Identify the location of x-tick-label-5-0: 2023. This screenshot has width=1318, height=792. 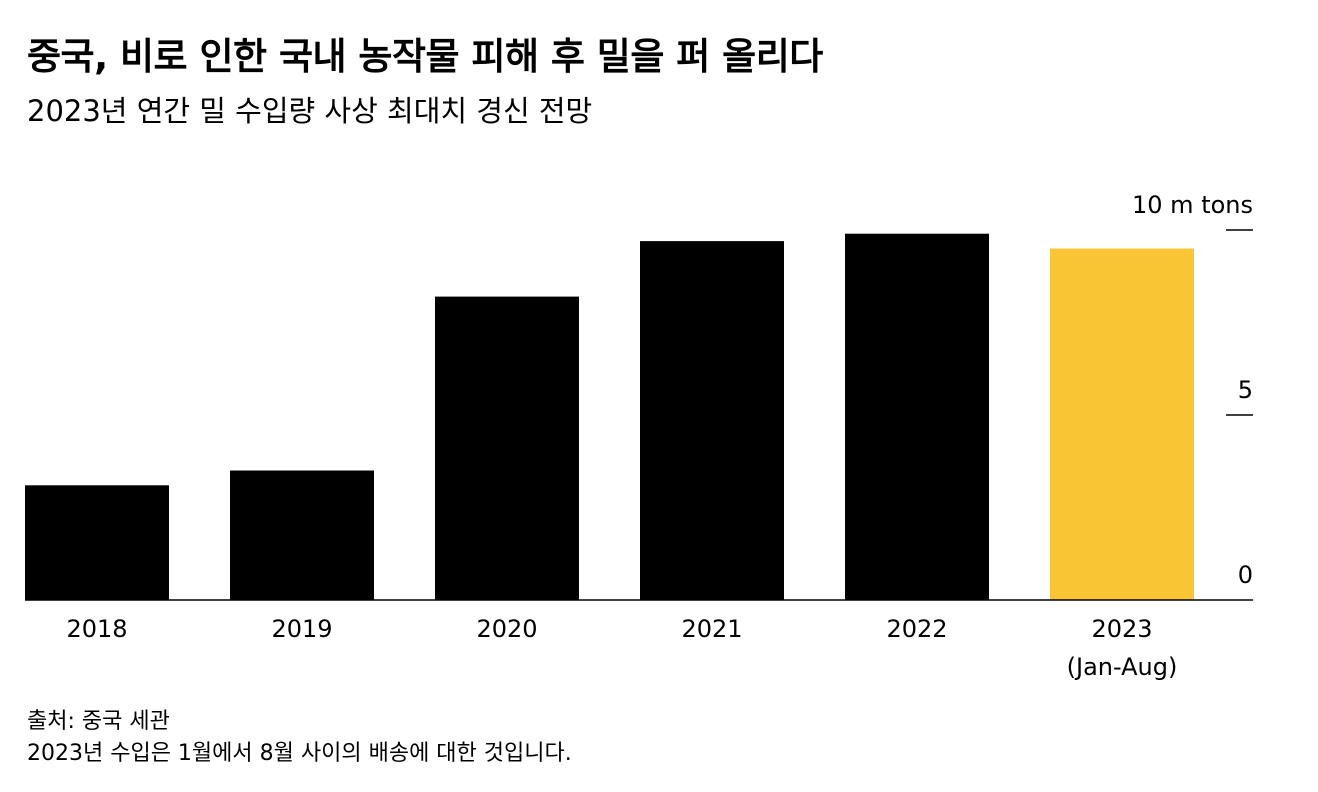
(1121, 629).